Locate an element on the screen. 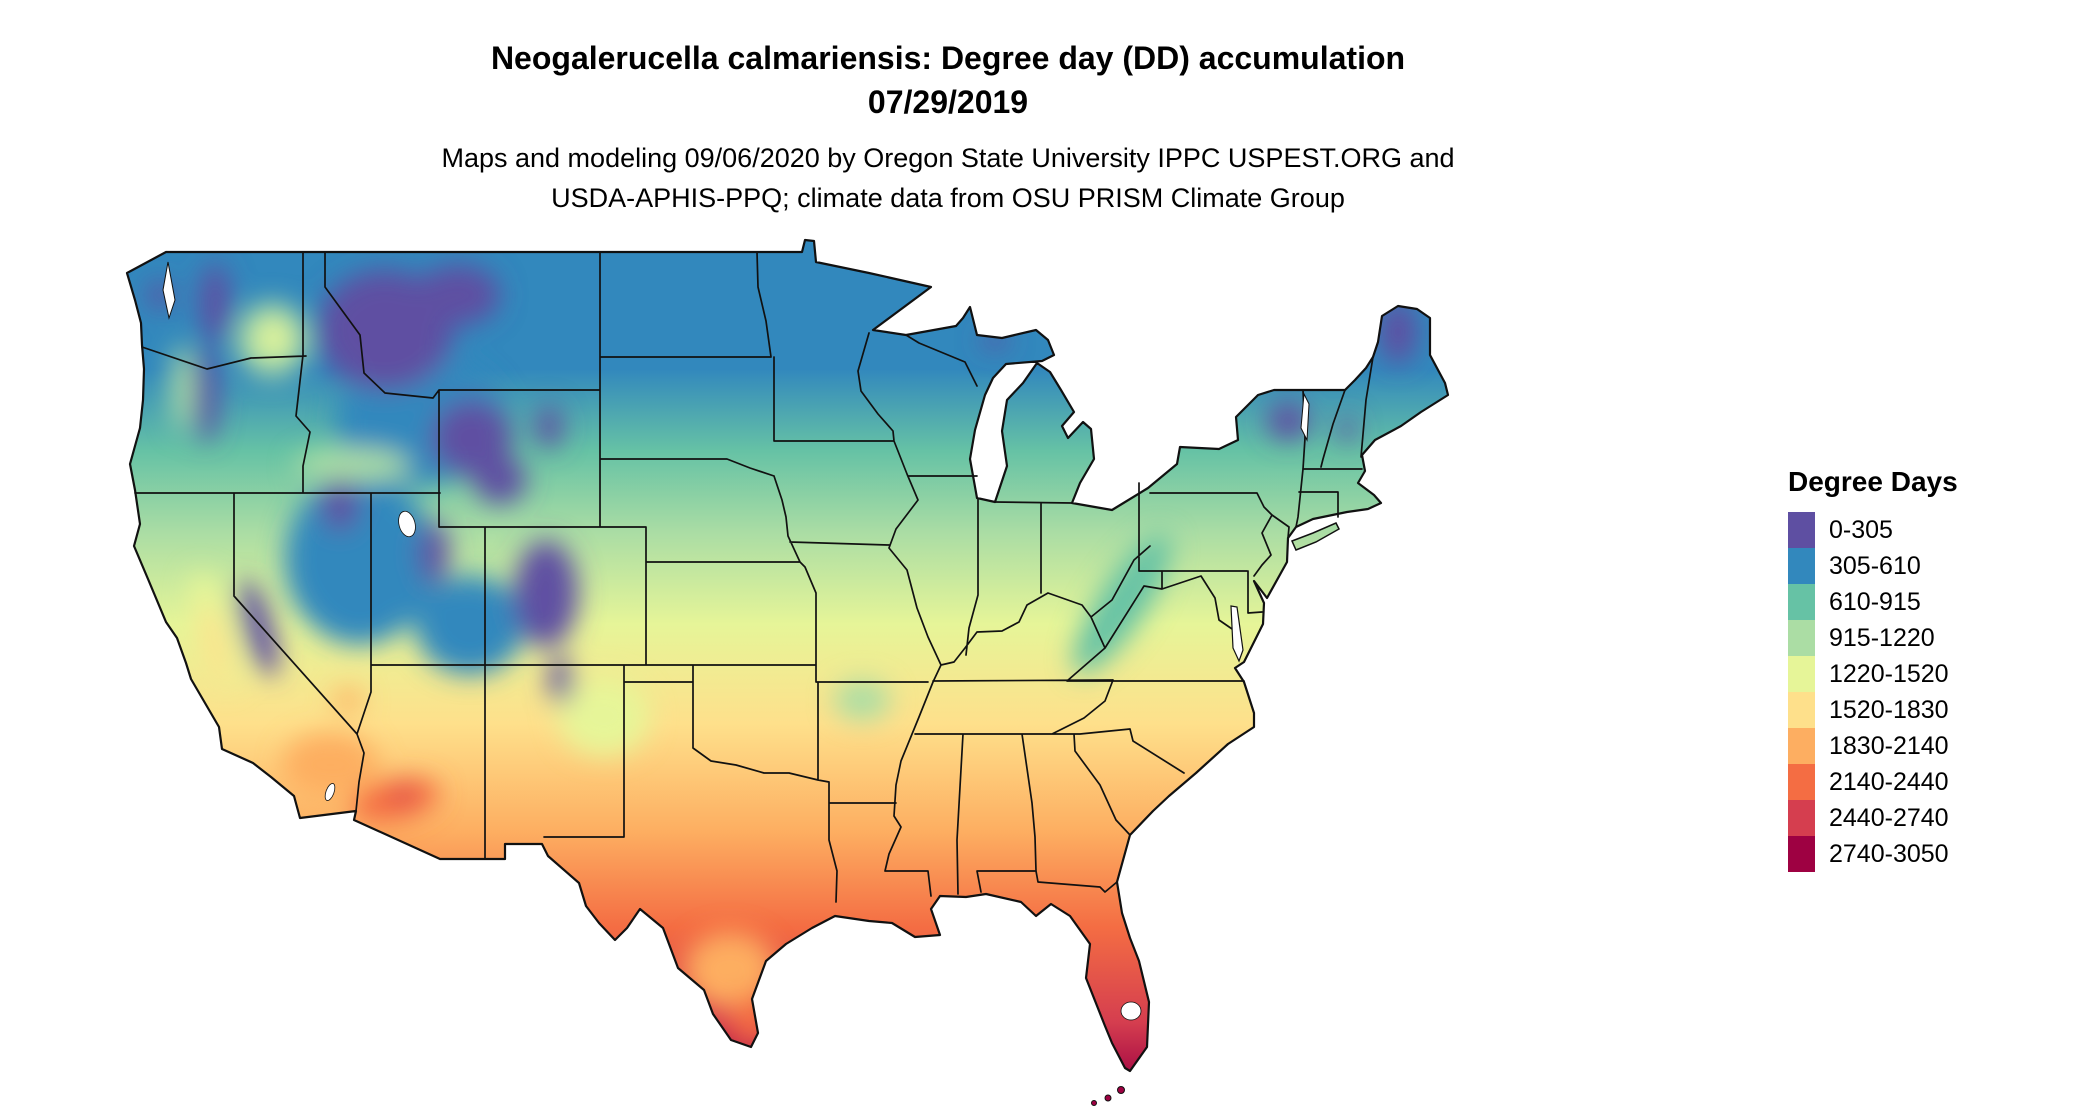  legend-label: 305-610 is located at coordinates (1875, 565).